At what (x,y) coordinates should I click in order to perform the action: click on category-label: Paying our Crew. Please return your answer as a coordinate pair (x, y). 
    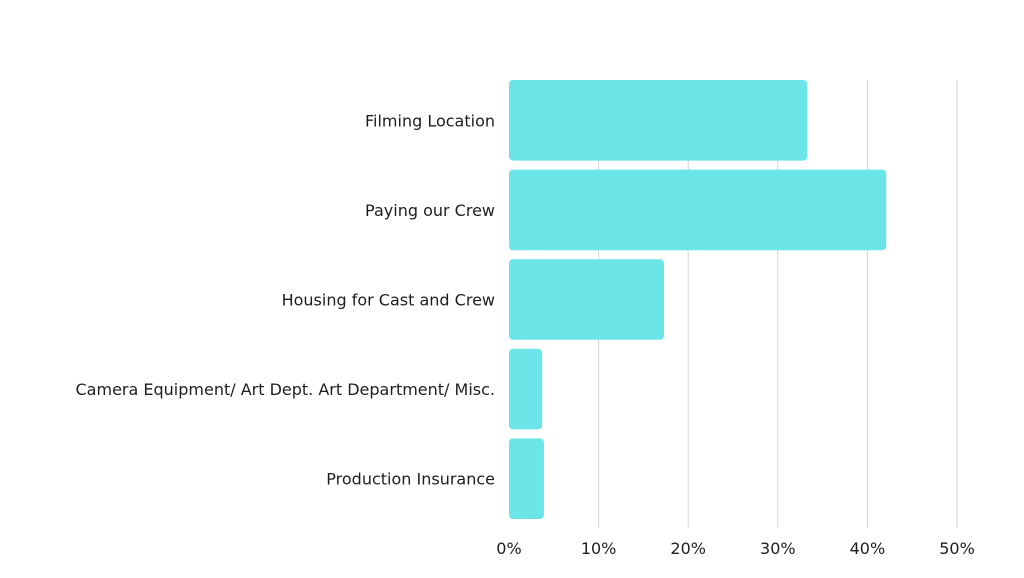
    Looking at the image, I should click on (430, 210).